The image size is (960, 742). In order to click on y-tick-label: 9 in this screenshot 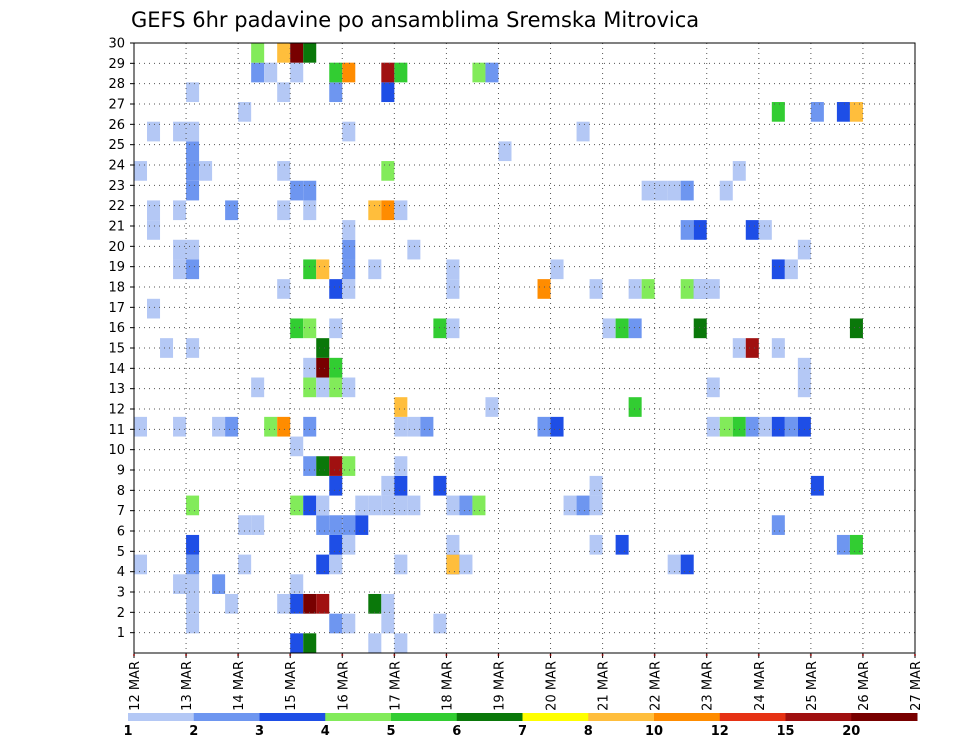, I will do `click(121, 471)`.